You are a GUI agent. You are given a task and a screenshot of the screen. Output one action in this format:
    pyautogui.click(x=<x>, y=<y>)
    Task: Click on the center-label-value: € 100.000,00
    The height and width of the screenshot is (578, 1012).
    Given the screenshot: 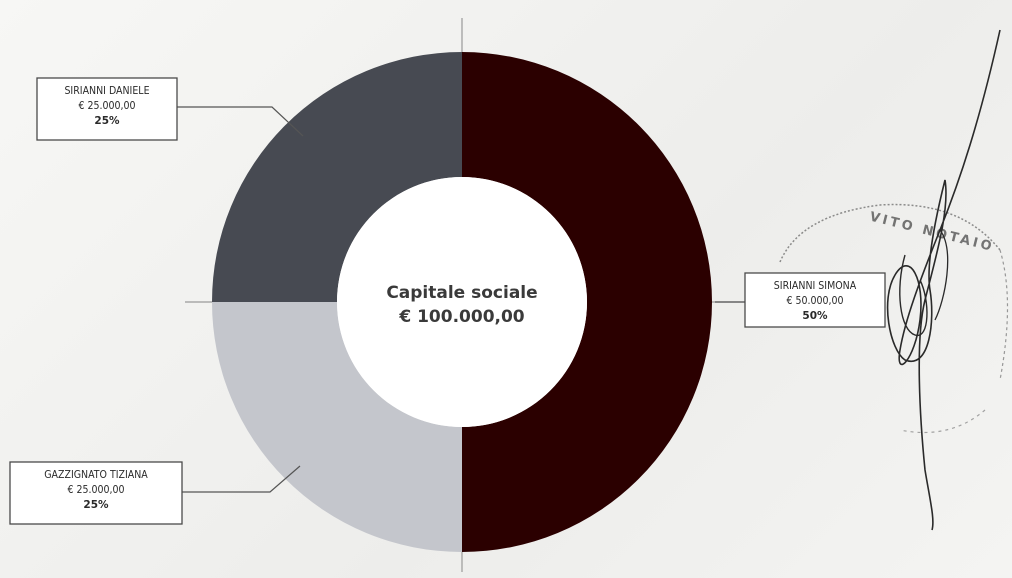 What is the action you would take?
    pyautogui.click(x=461, y=317)
    